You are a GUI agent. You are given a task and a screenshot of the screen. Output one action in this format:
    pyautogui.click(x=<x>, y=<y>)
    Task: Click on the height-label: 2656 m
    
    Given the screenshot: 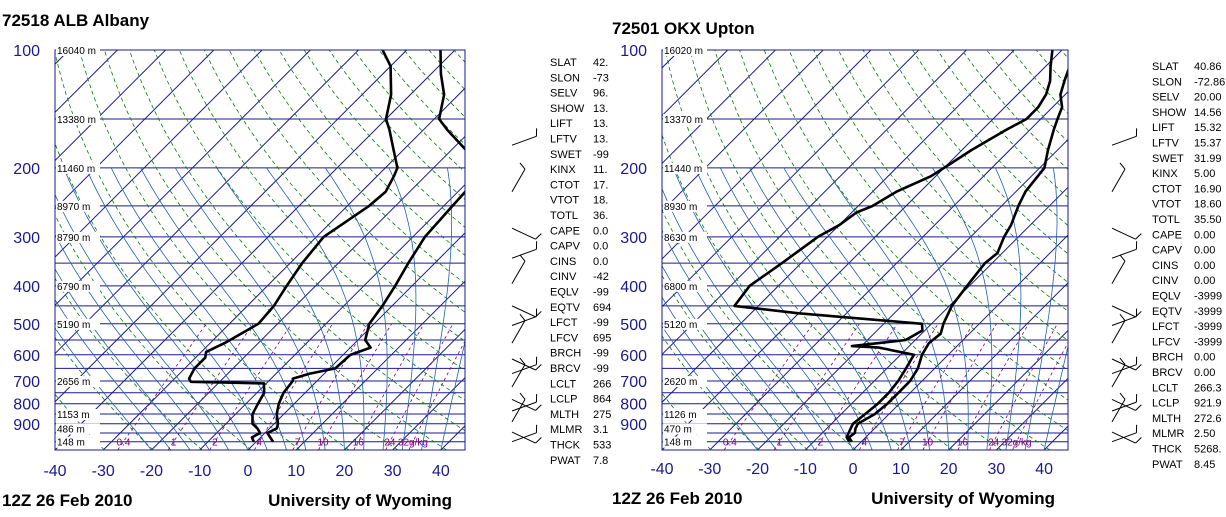 What is the action you would take?
    pyautogui.click(x=73, y=382)
    